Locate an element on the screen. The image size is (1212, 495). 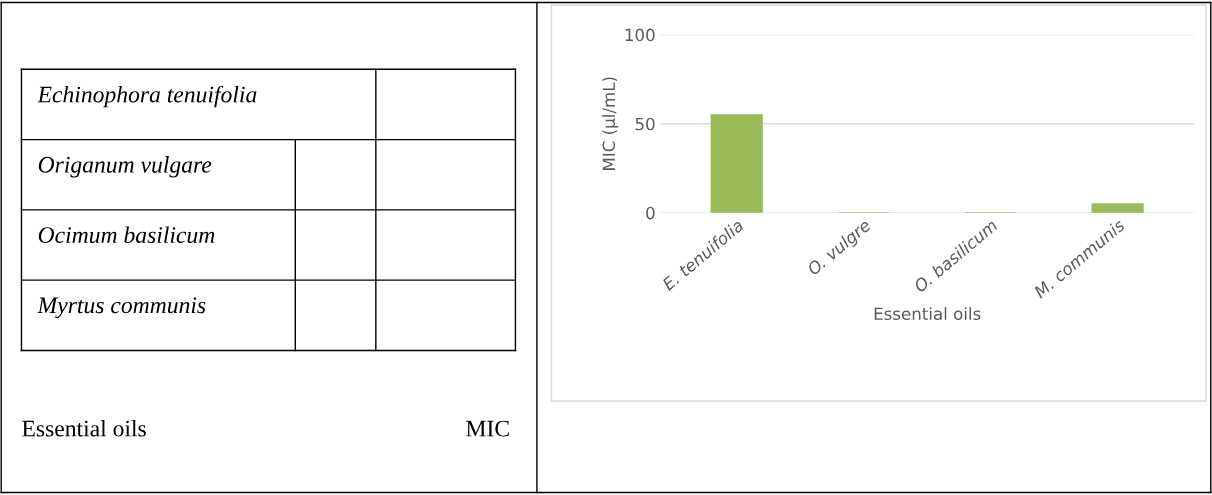
y-tick-label: 50 is located at coordinates (645, 124).